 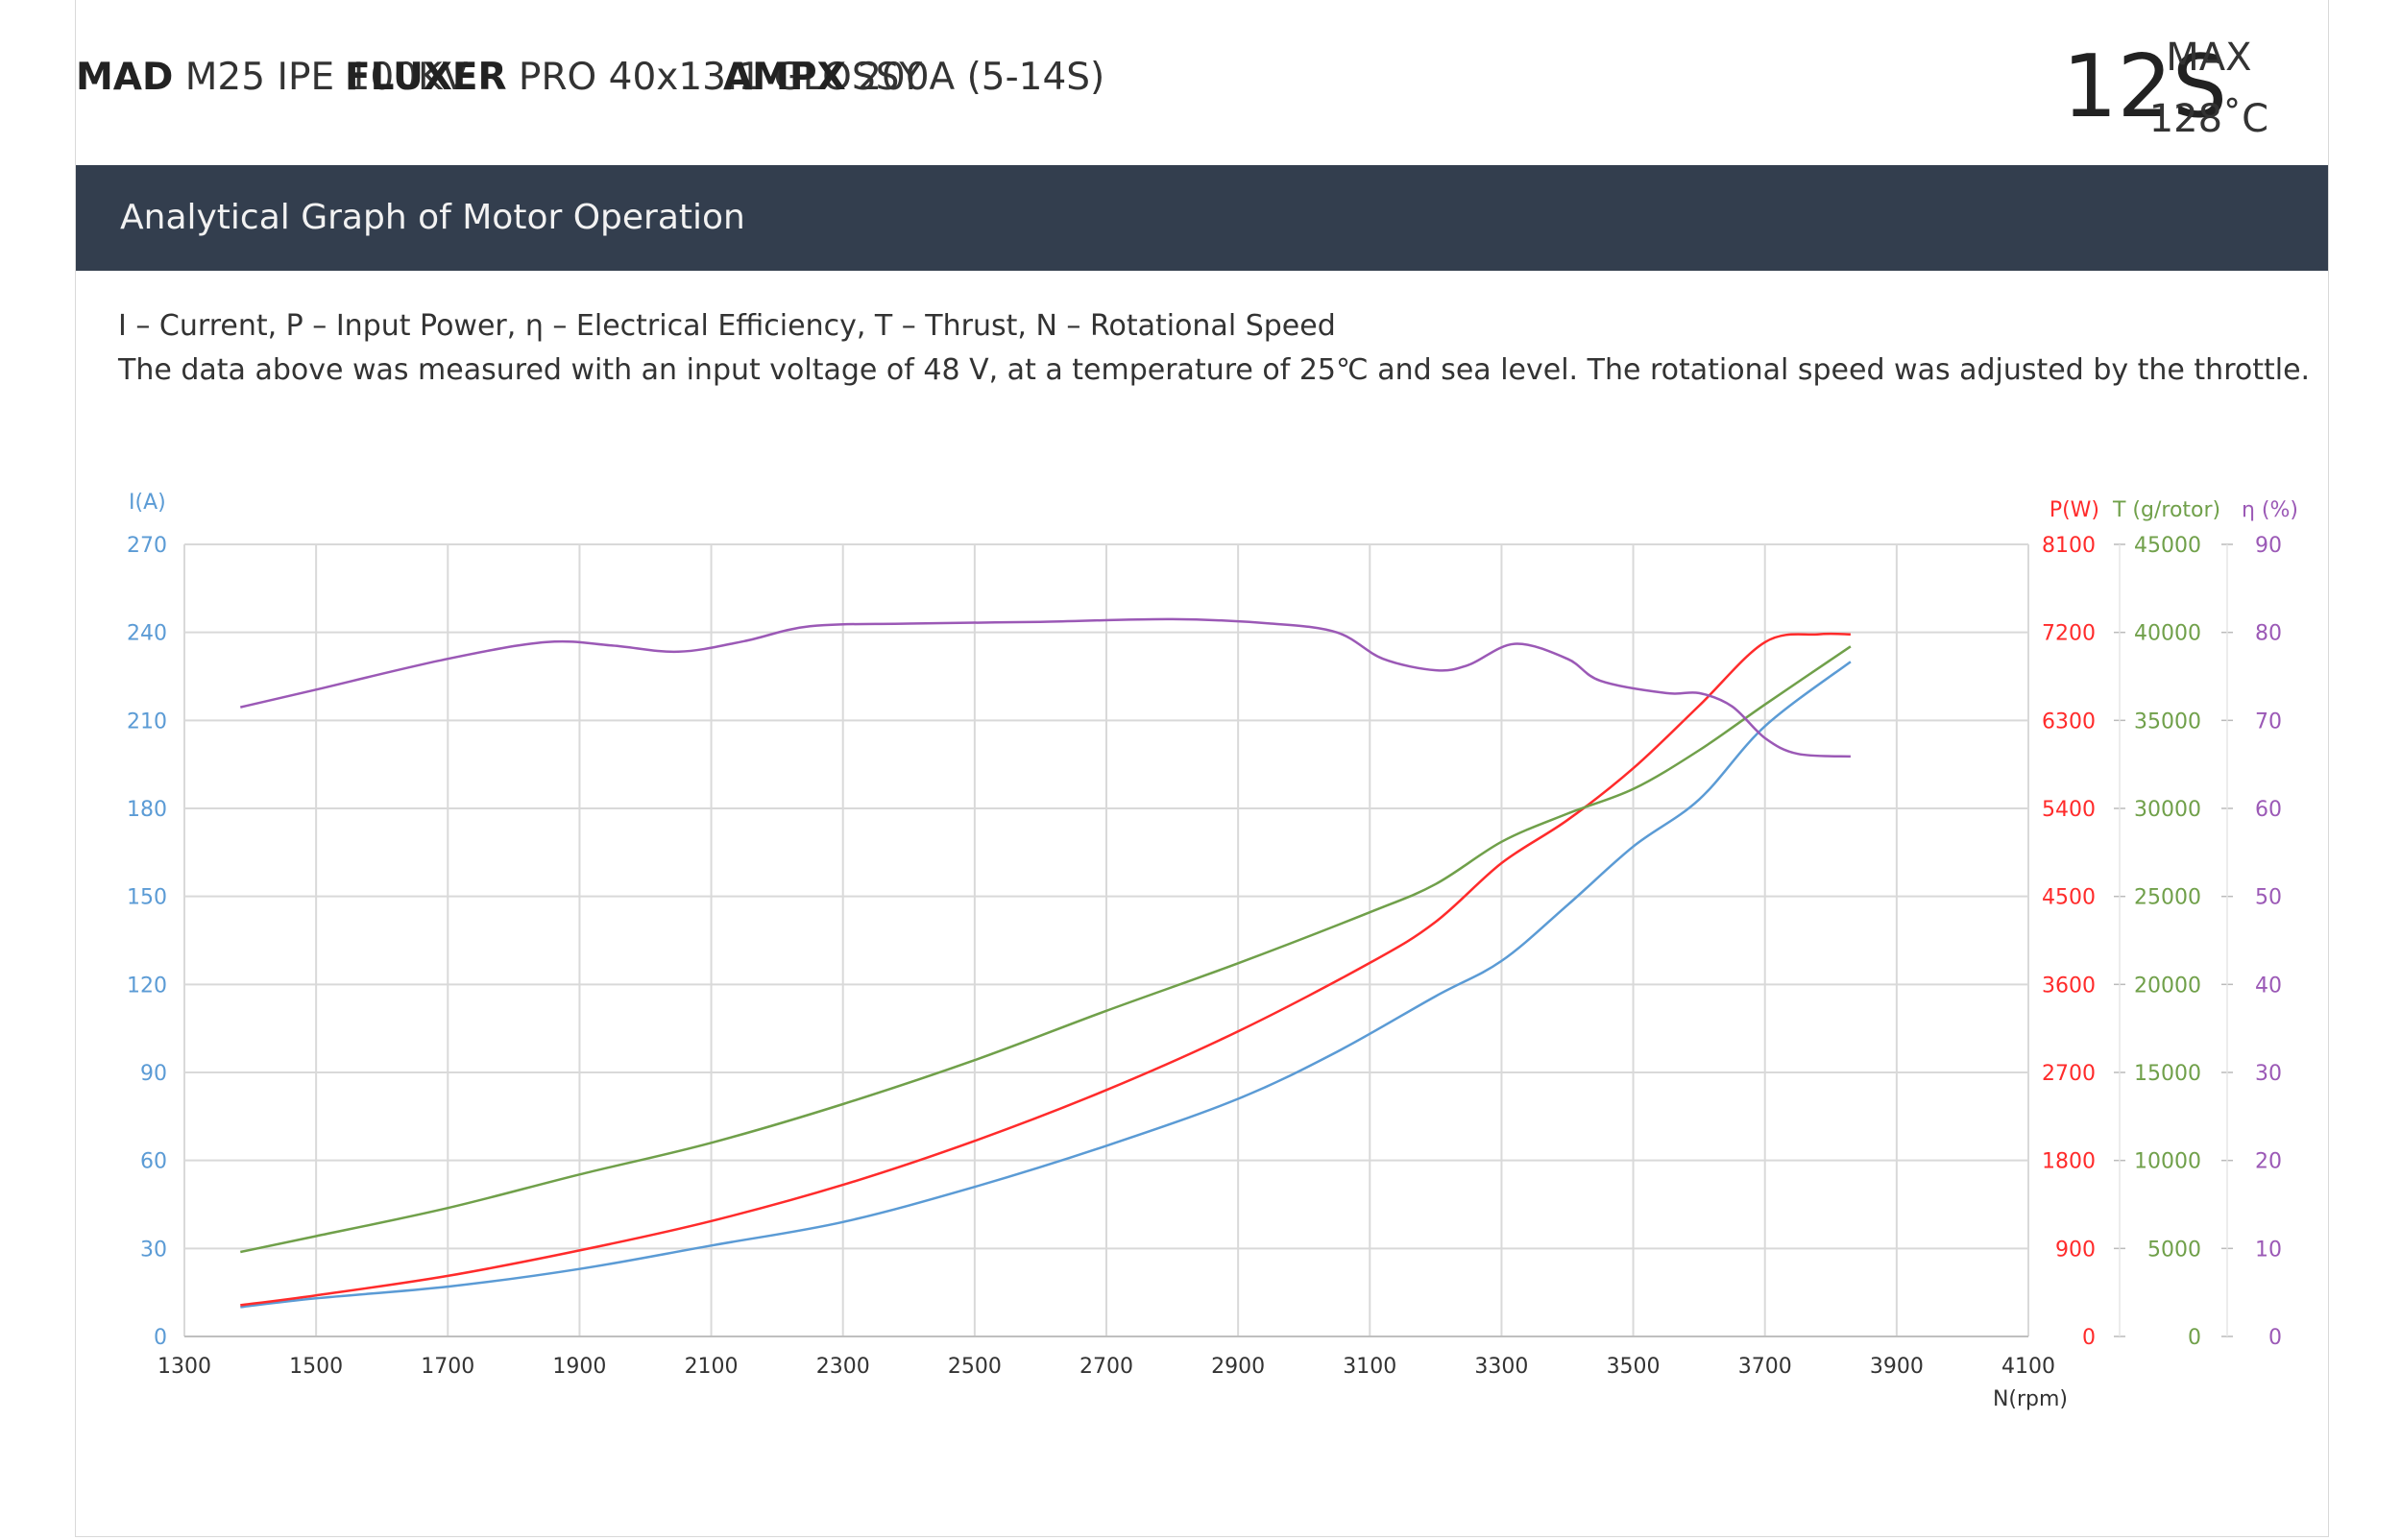 What do you see at coordinates (185, 1367) in the screenshot?
I see `x-tick-label: 1300` at bounding box center [185, 1367].